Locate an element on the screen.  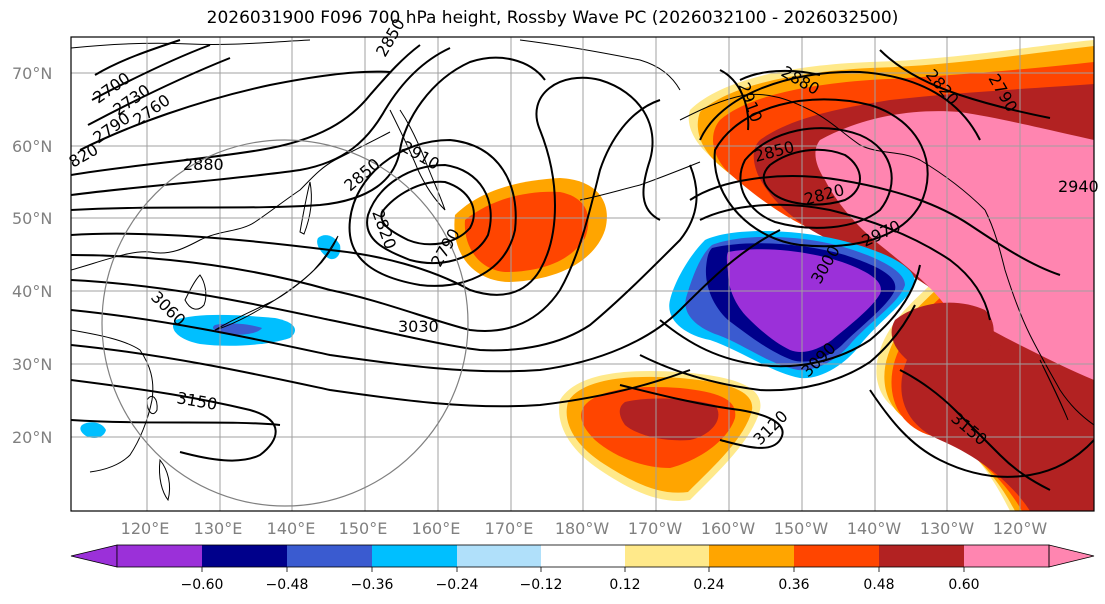
lon-label: 120°W is located at coordinates (1020, 528).